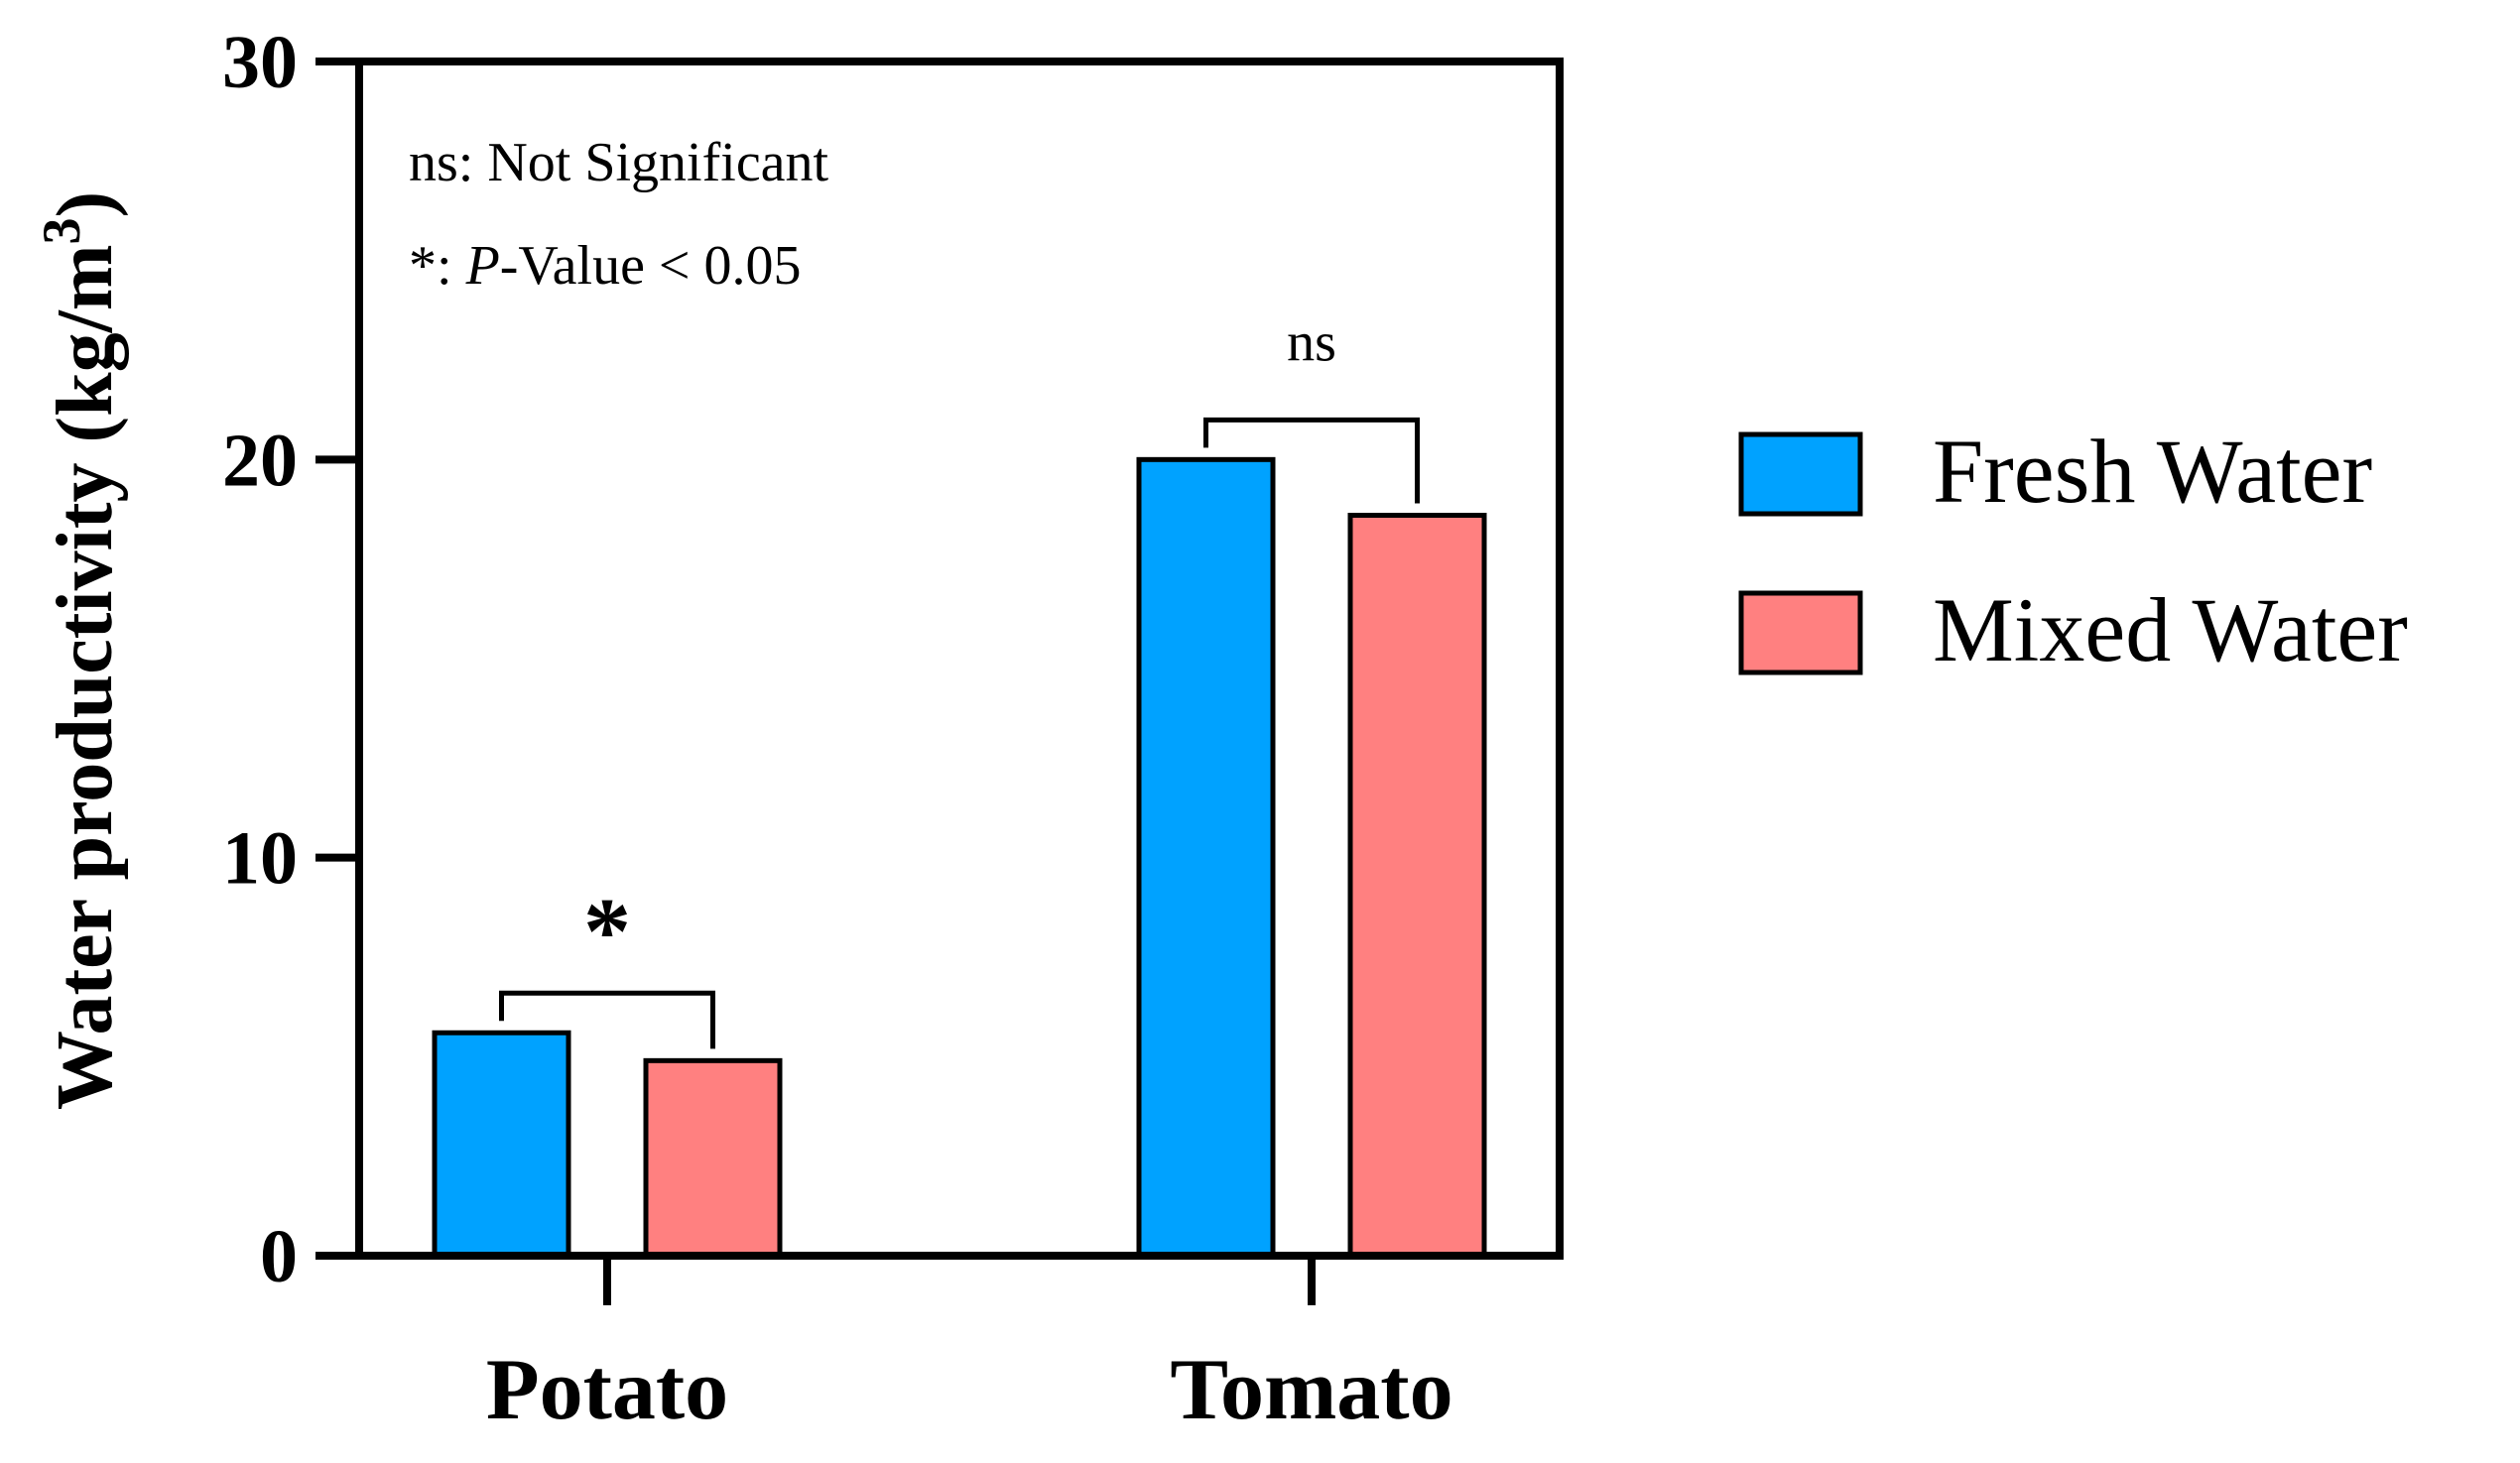  Describe the element at coordinates (437, 266) in the screenshot. I see `annotation-p-prefix: *:` at that location.